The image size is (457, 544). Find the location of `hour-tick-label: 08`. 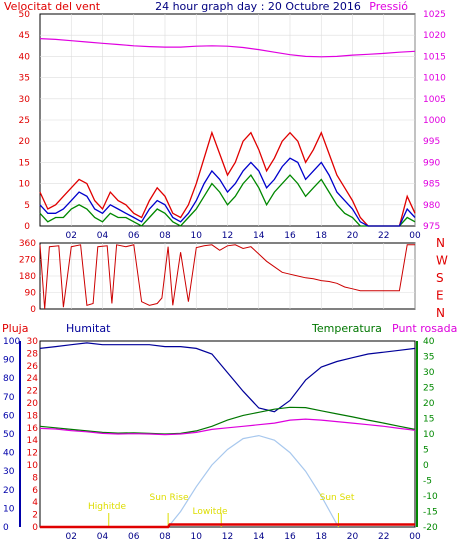

hour-tick-label: 08 is located at coordinates (165, 537).